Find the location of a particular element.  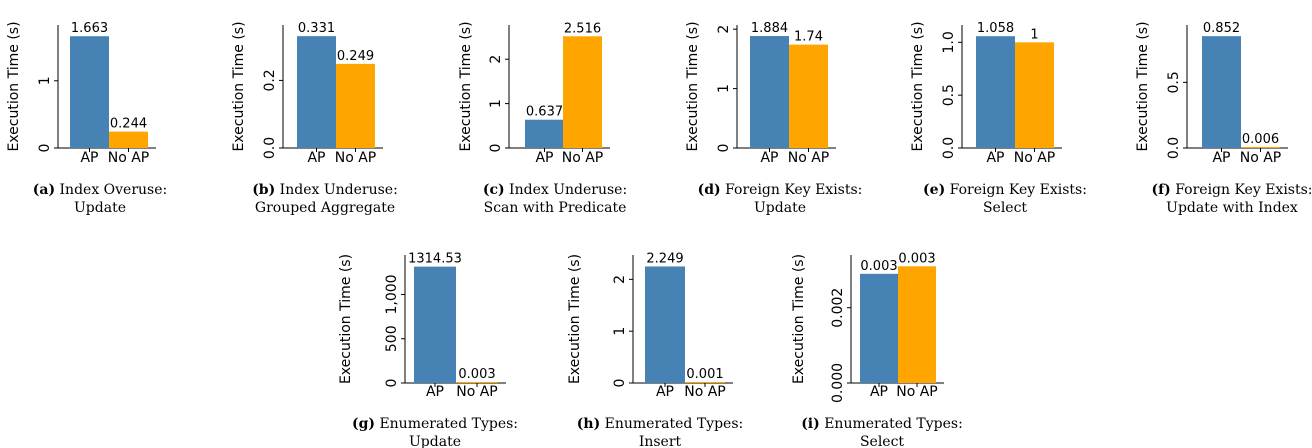

data-label: 0.331 is located at coordinates (316, 28).